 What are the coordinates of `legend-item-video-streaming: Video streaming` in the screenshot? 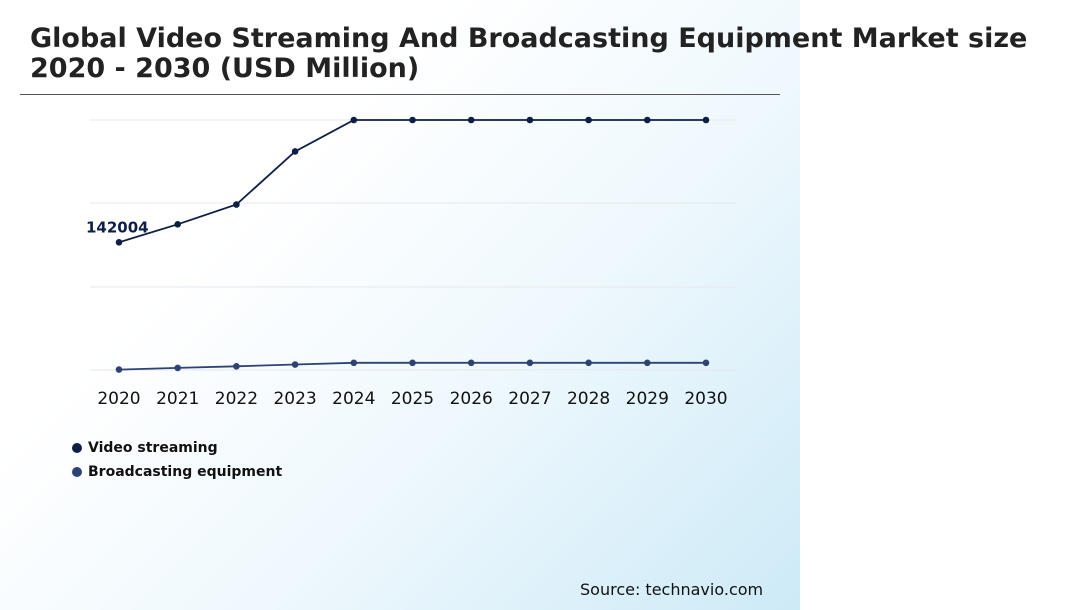 It's located at (177, 448).